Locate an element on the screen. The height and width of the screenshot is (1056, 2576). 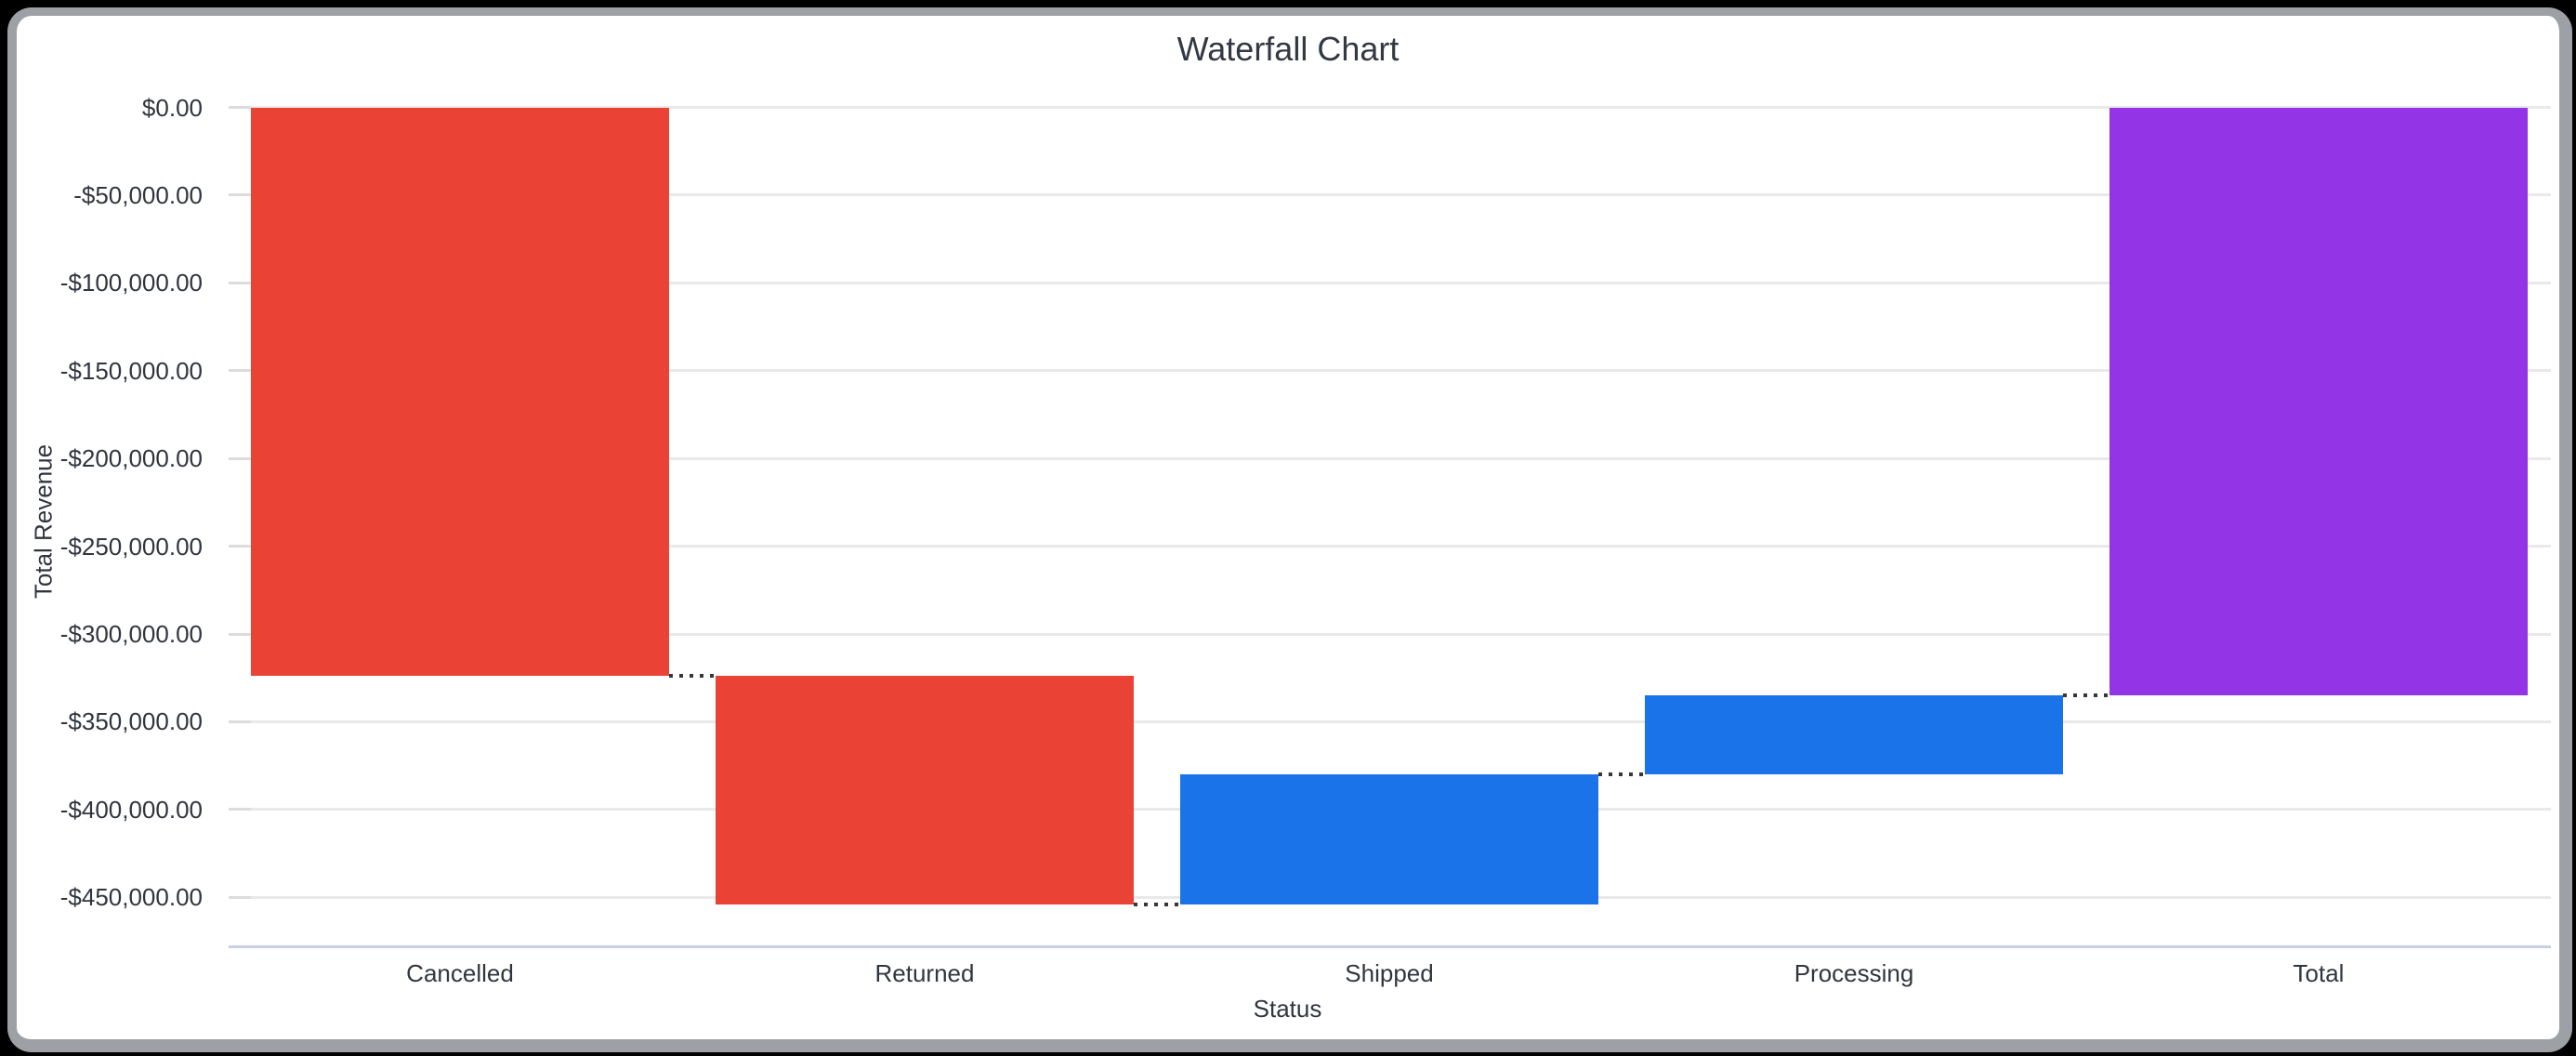
y-tick-label: -$200,000.00 is located at coordinates (131, 458).